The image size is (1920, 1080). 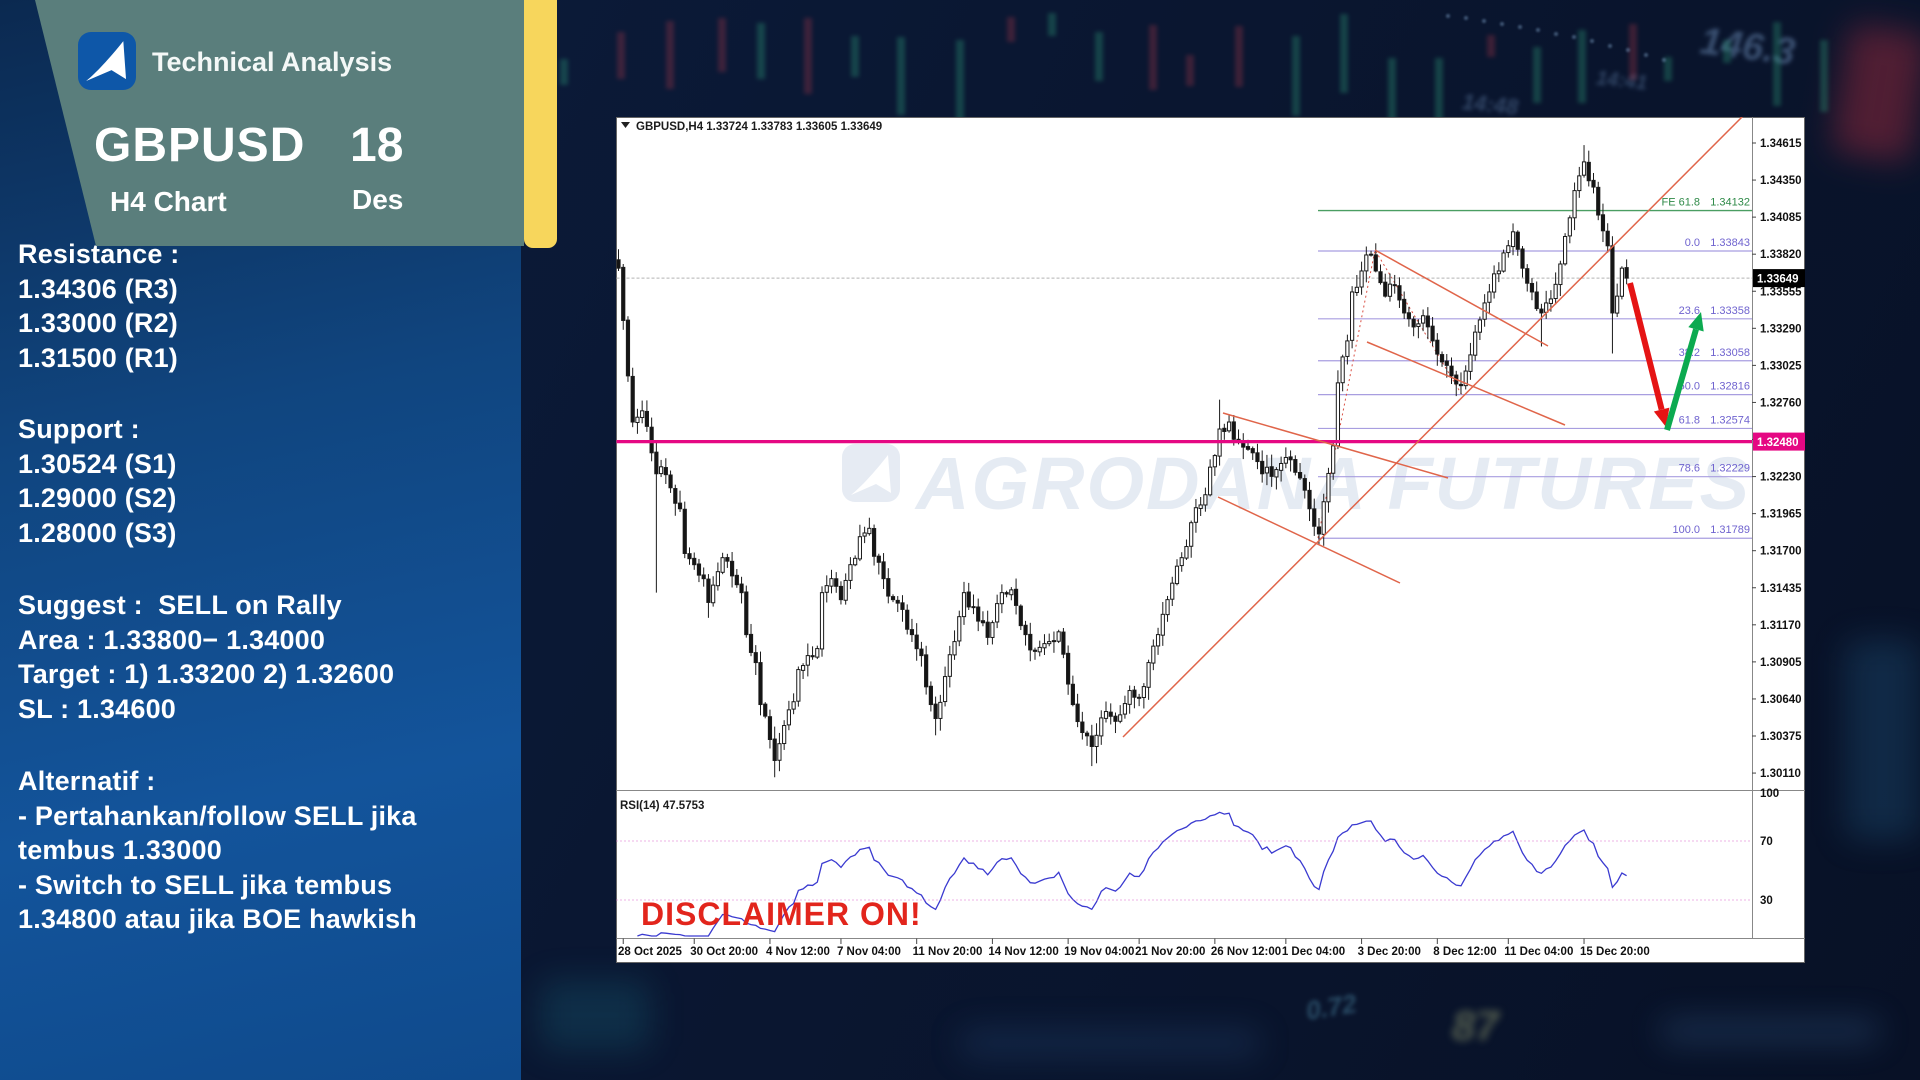 I want to click on date-label: 4 Nov 12:00, so click(x=798, y=952).